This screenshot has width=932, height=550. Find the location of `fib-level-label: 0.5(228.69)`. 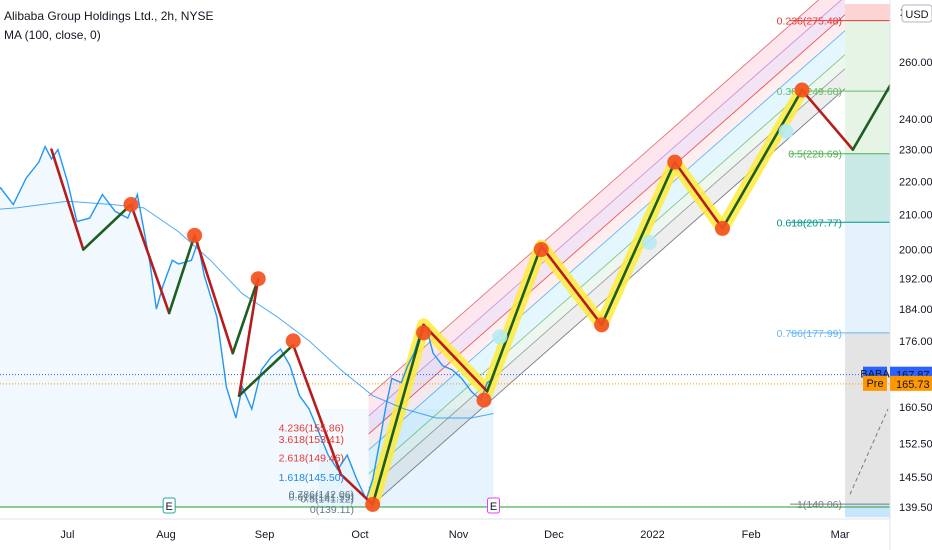

fib-level-label: 0.5(228.69) is located at coordinates (815, 155).